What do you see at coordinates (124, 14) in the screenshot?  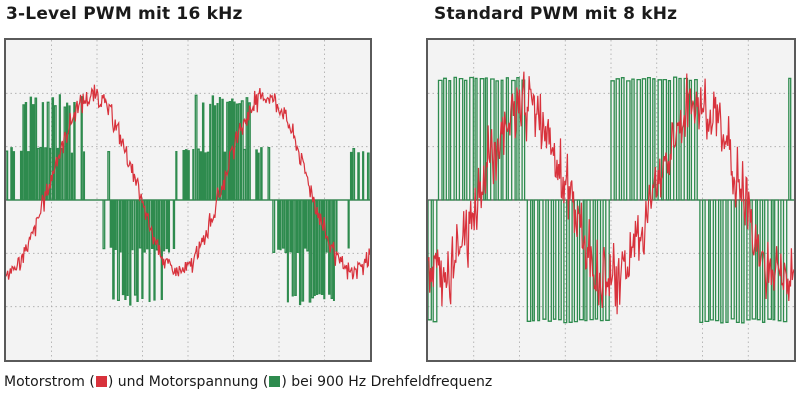 I see `chart-title-3-level-pwm: 3-Level PWM mit 16 kHz` at bounding box center [124, 14].